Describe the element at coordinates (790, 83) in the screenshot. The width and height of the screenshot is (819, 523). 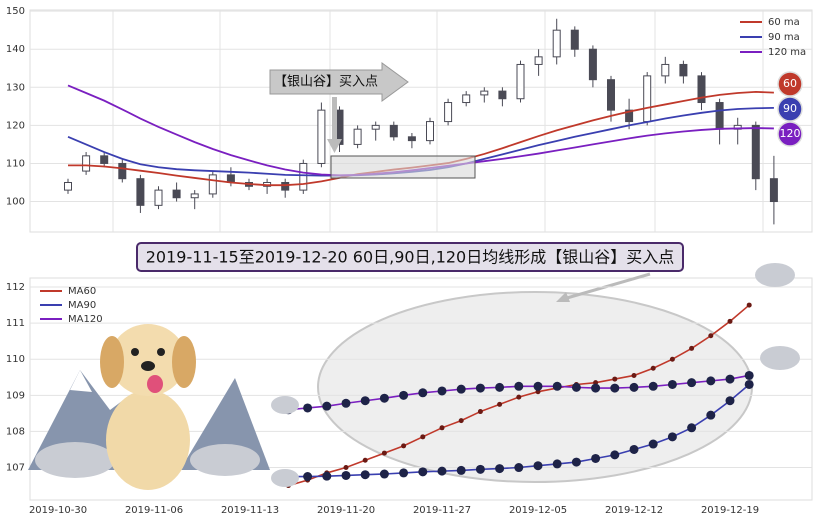
I see `badge-label: 60` at that location.